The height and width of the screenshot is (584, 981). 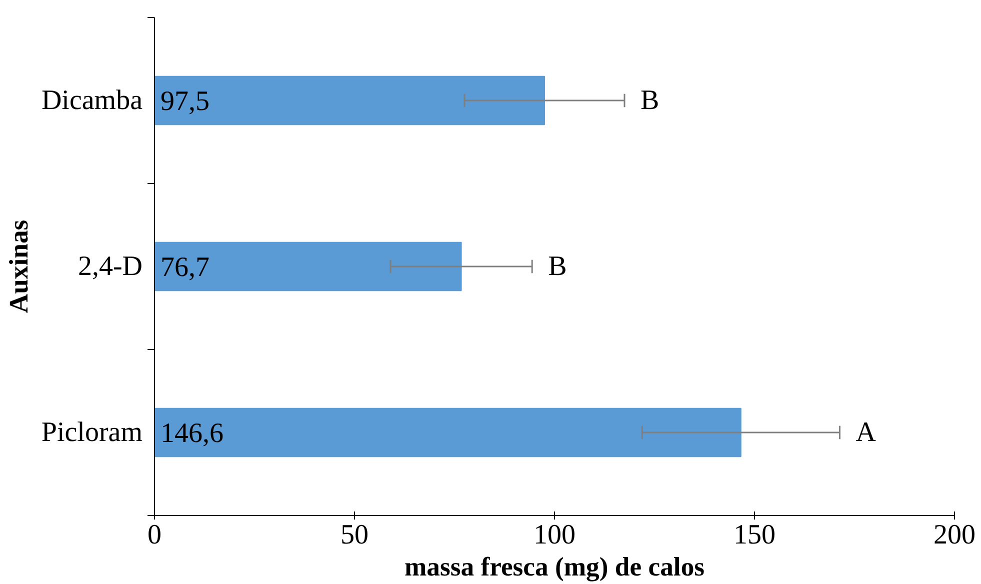 What do you see at coordinates (92, 432) in the screenshot?
I see `y-tick-label: Picloram` at bounding box center [92, 432].